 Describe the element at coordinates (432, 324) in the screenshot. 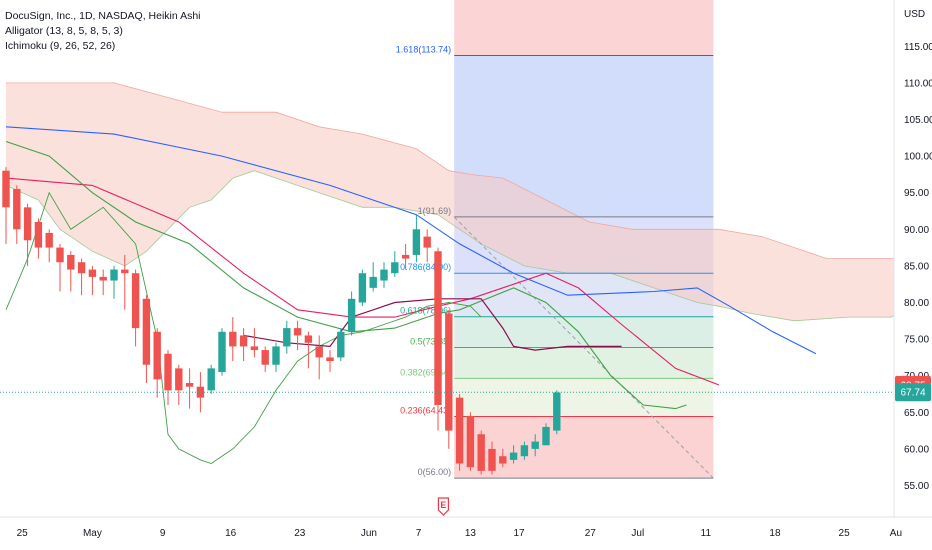

I see `ichimoku-base-line` at that location.